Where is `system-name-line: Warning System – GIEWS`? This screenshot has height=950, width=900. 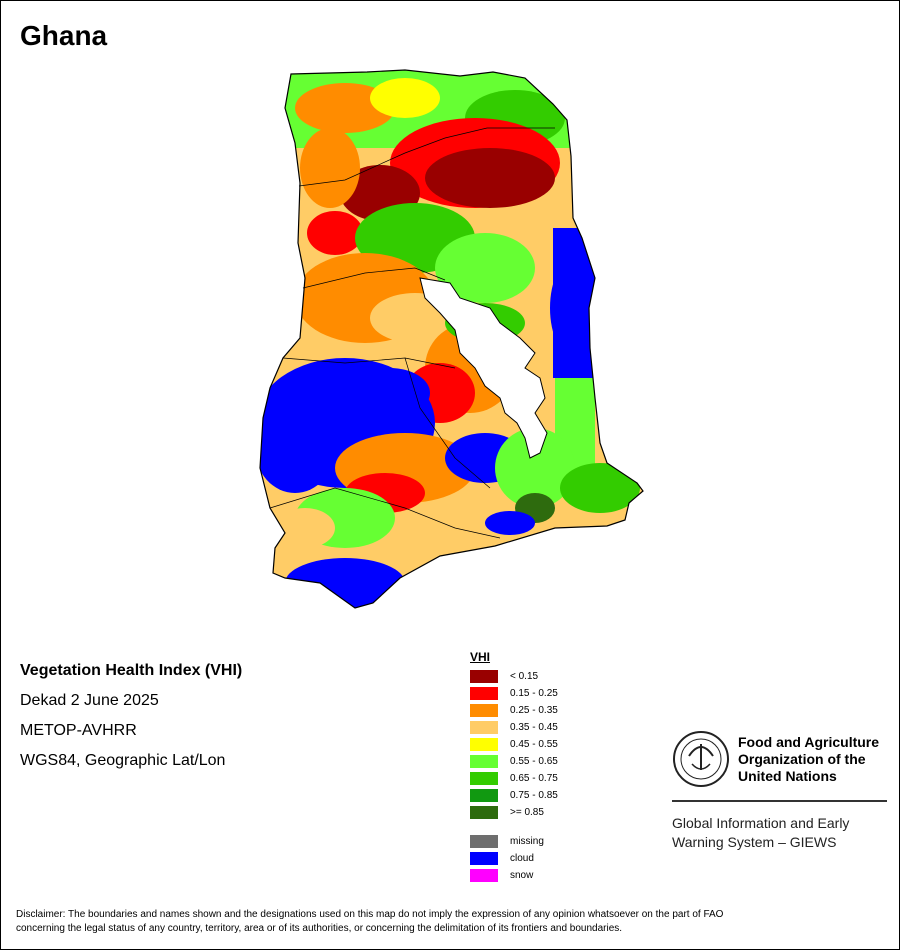 system-name-line: Warning System – GIEWS is located at coordinates (754, 842).